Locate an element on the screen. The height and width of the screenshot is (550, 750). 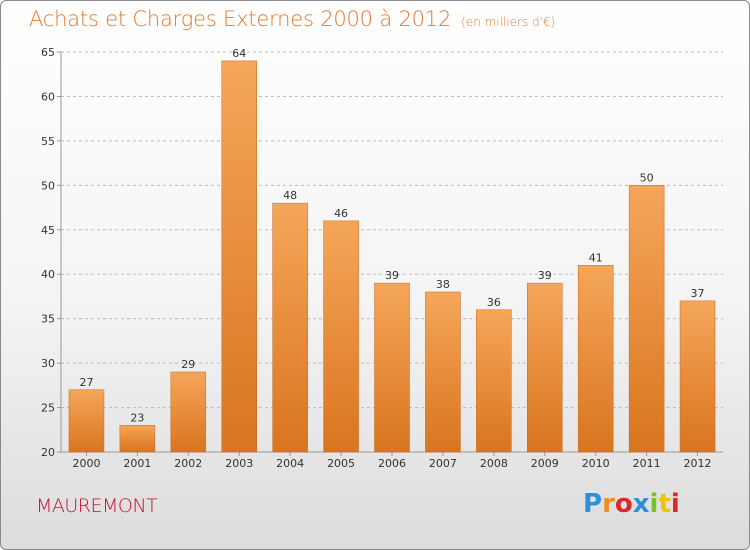
proxiti-logo: Proxiti is located at coordinates (631, 504).